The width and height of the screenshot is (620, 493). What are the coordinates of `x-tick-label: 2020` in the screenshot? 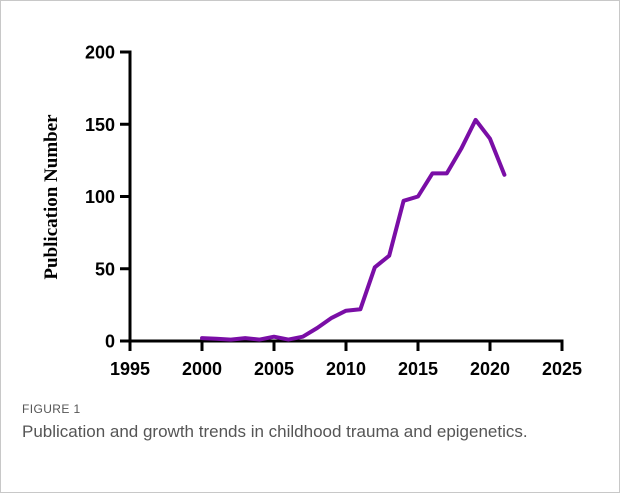 It's located at (490, 369).